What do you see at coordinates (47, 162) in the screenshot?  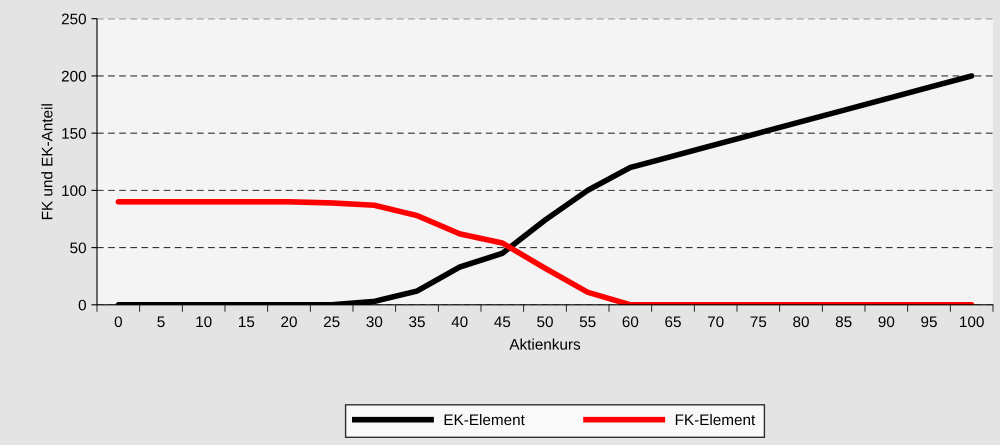 I see `y-axis-title: FK und EK-Anteil` at bounding box center [47, 162].